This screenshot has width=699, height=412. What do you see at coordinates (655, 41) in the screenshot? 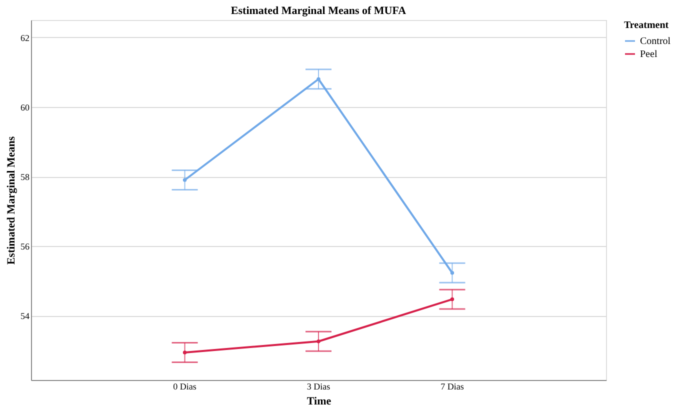
I see `legend-label: Control` at bounding box center [655, 41].